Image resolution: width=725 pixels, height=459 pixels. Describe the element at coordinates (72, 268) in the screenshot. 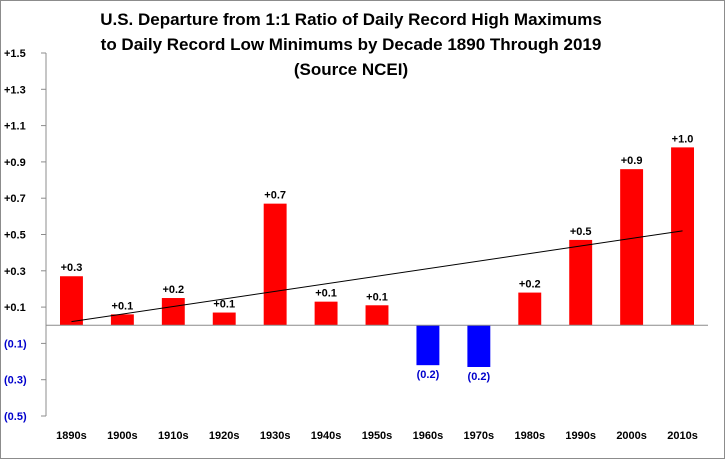

I see `data-label: +0.3` at that location.